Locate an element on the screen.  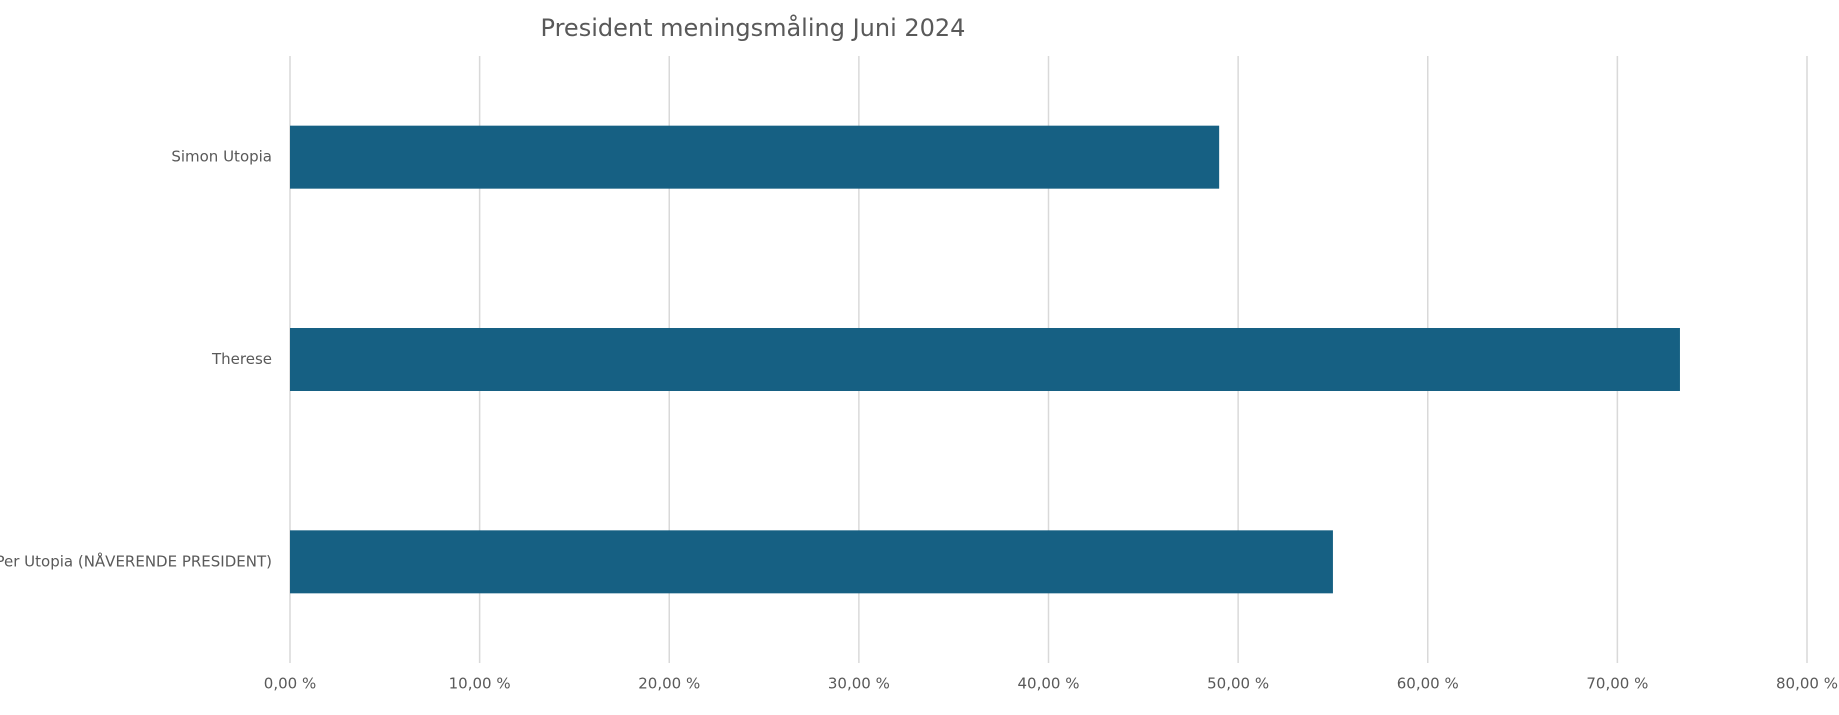
chart-title: President meningsmåling Juni 2024 is located at coordinates (753, 27).